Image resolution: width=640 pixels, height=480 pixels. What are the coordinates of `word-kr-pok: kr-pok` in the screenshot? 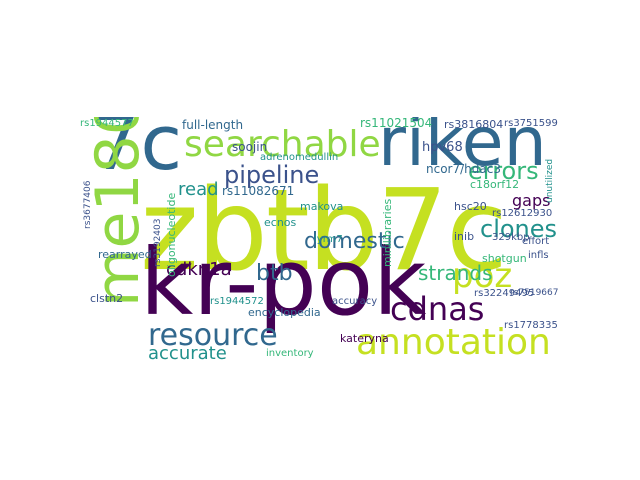 It's located at (283, 282).